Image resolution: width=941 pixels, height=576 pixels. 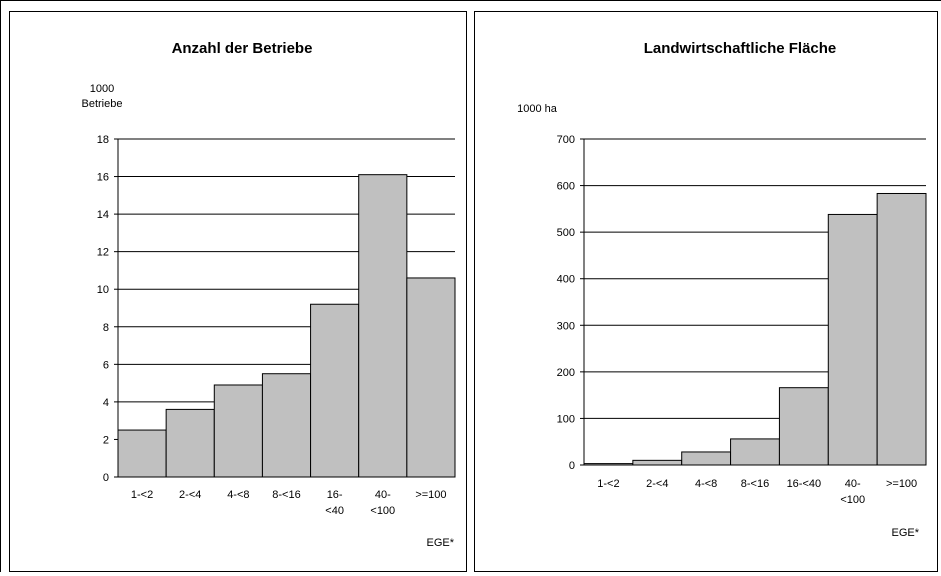 What do you see at coordinates (334, 511) in the screenshot?
I see `x-tick-label: <40` at bounding box center [334, 511].